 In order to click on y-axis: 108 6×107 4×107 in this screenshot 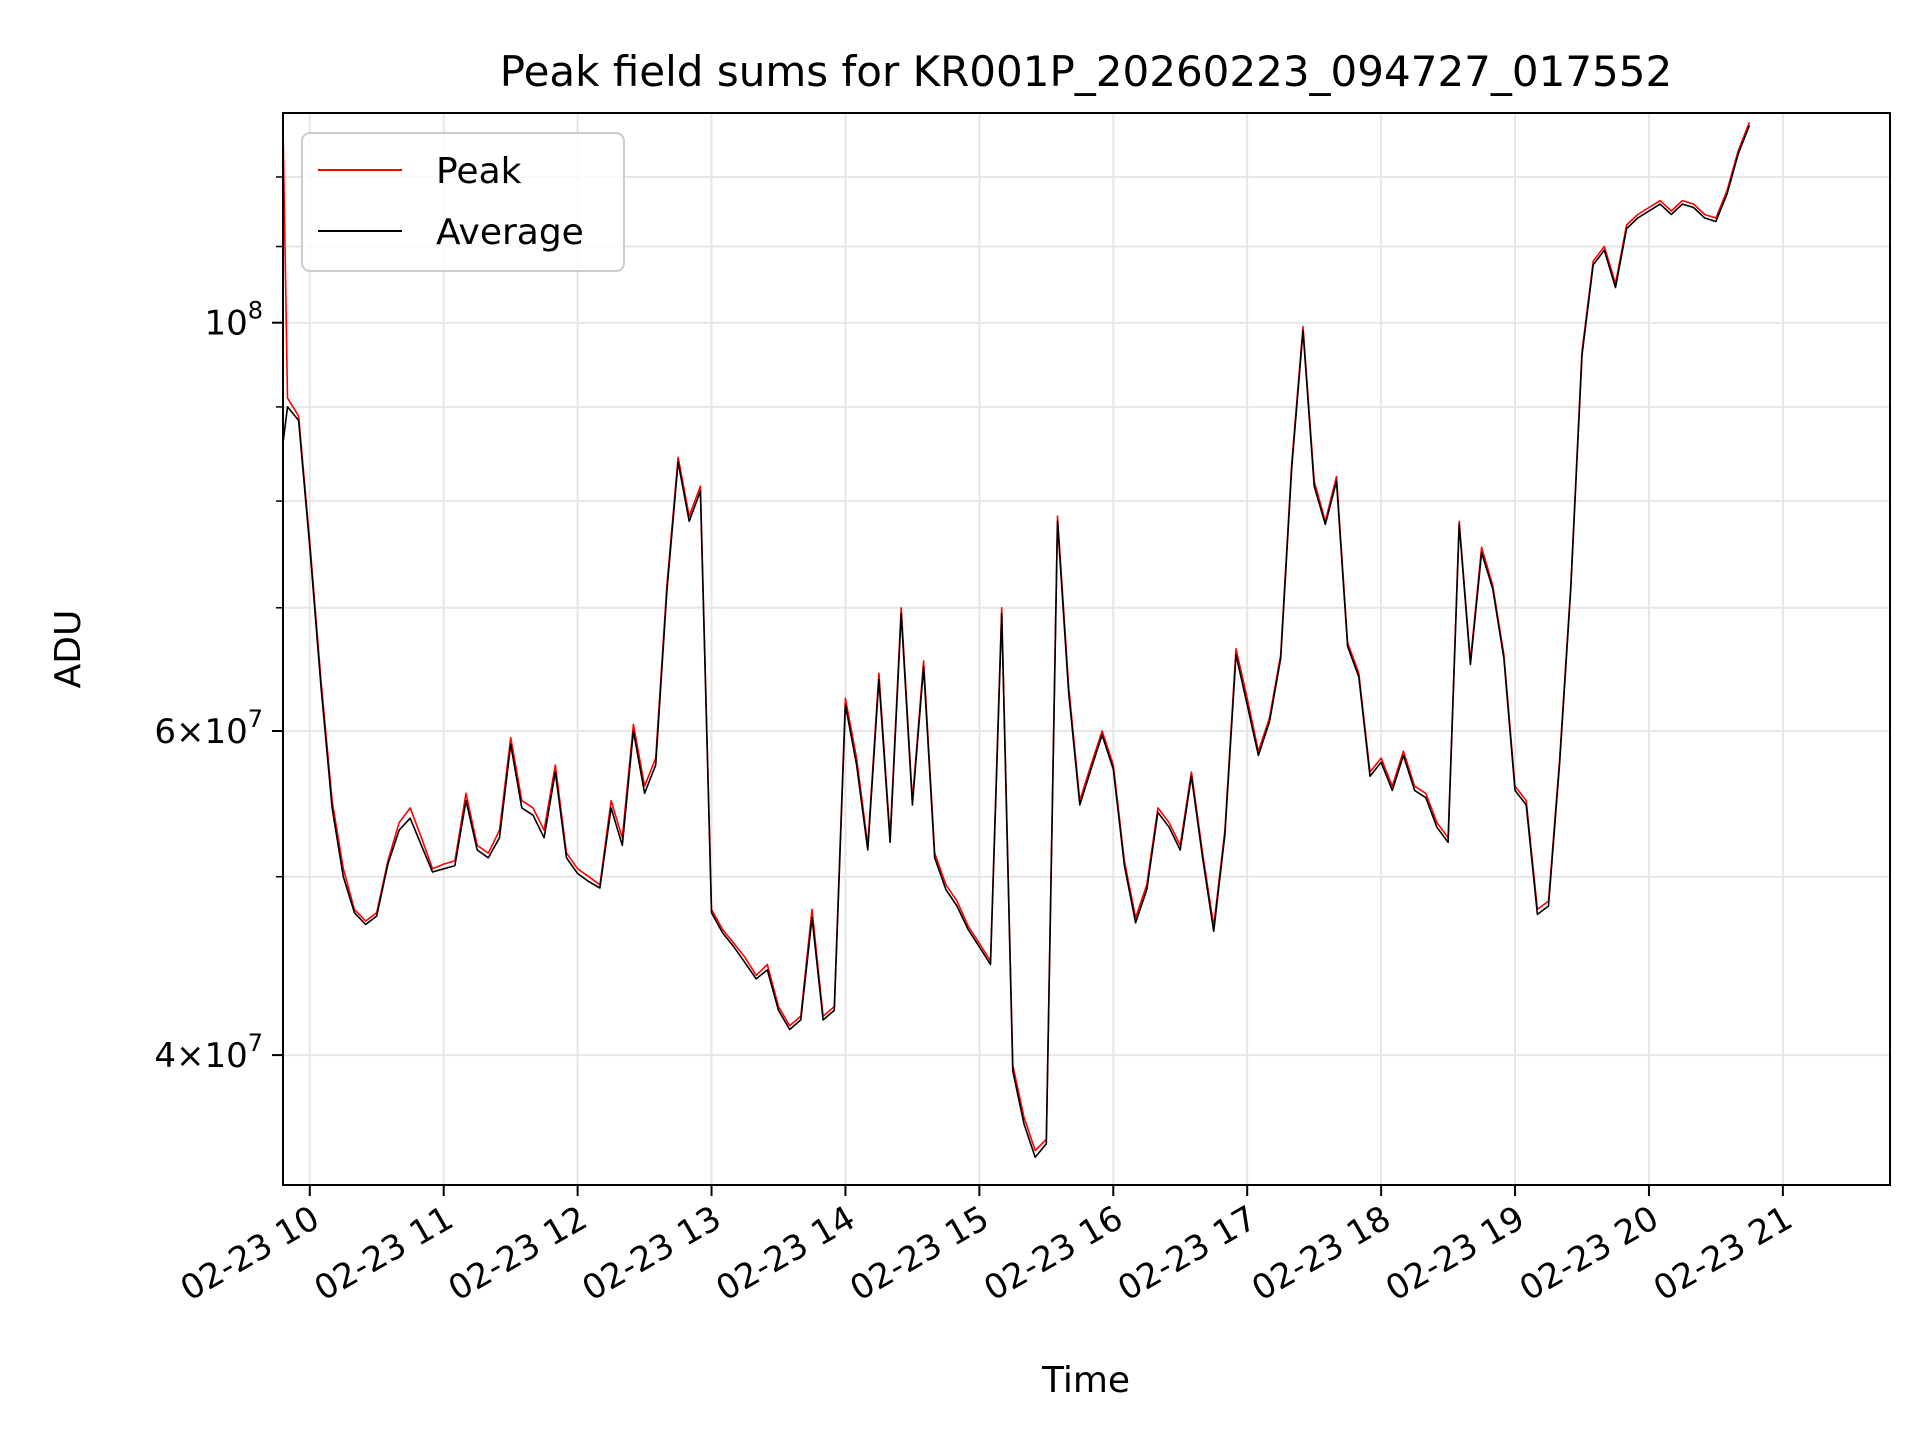, I will do `click(218, 626)`.